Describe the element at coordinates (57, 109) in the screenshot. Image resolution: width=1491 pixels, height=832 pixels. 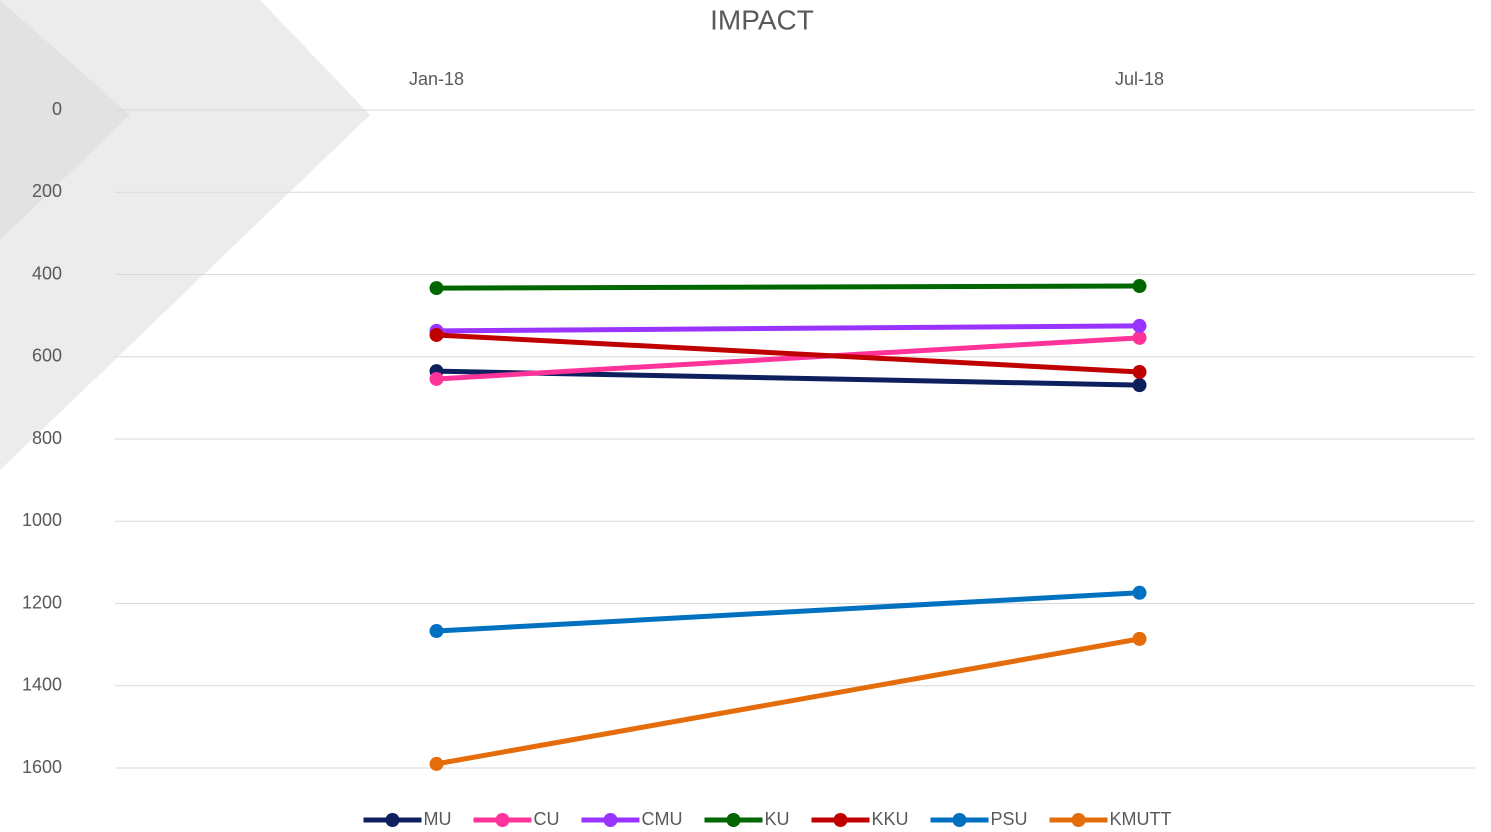
I see `y-tick-label: 0` at that location.